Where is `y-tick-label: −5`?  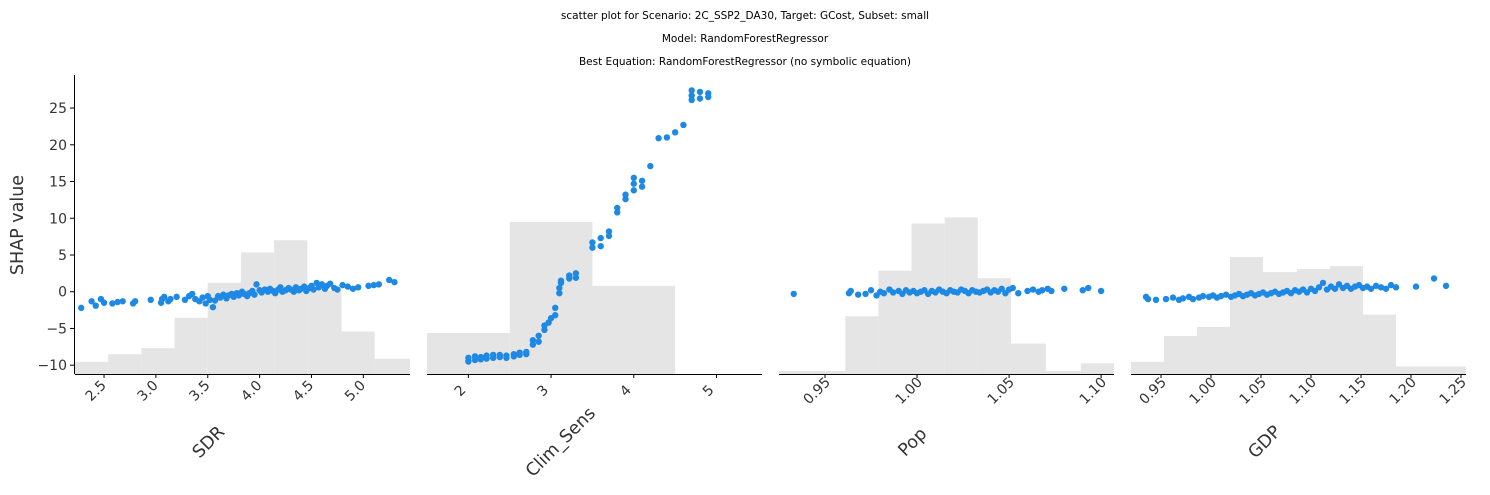 y-tick-label: −5 is located at coordinates (56, 329).